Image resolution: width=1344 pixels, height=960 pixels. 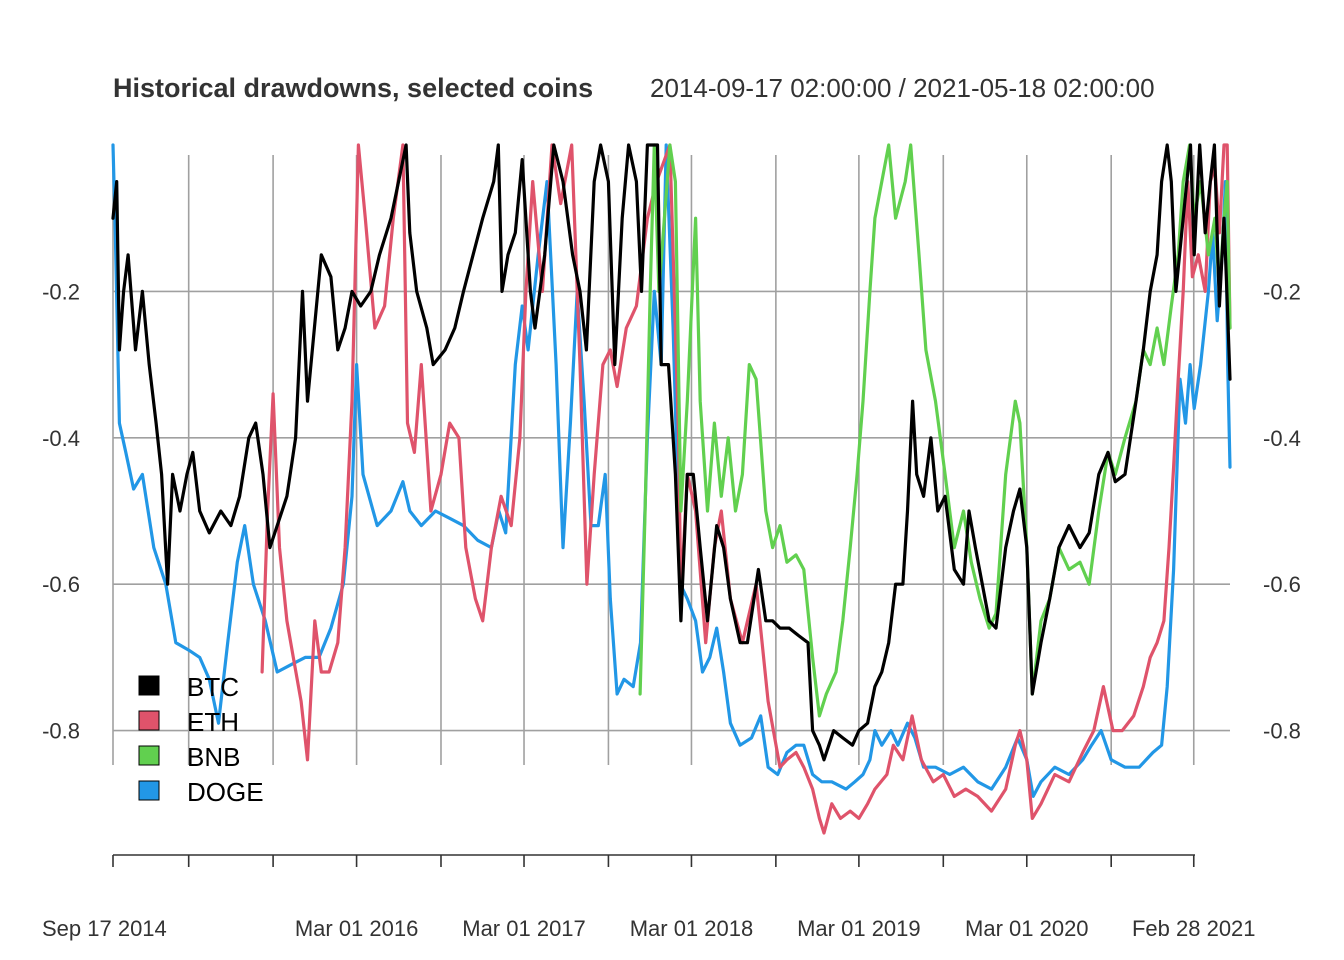 I want to click on y-tick-label-left: -0.8, so click(x=61, y=731).